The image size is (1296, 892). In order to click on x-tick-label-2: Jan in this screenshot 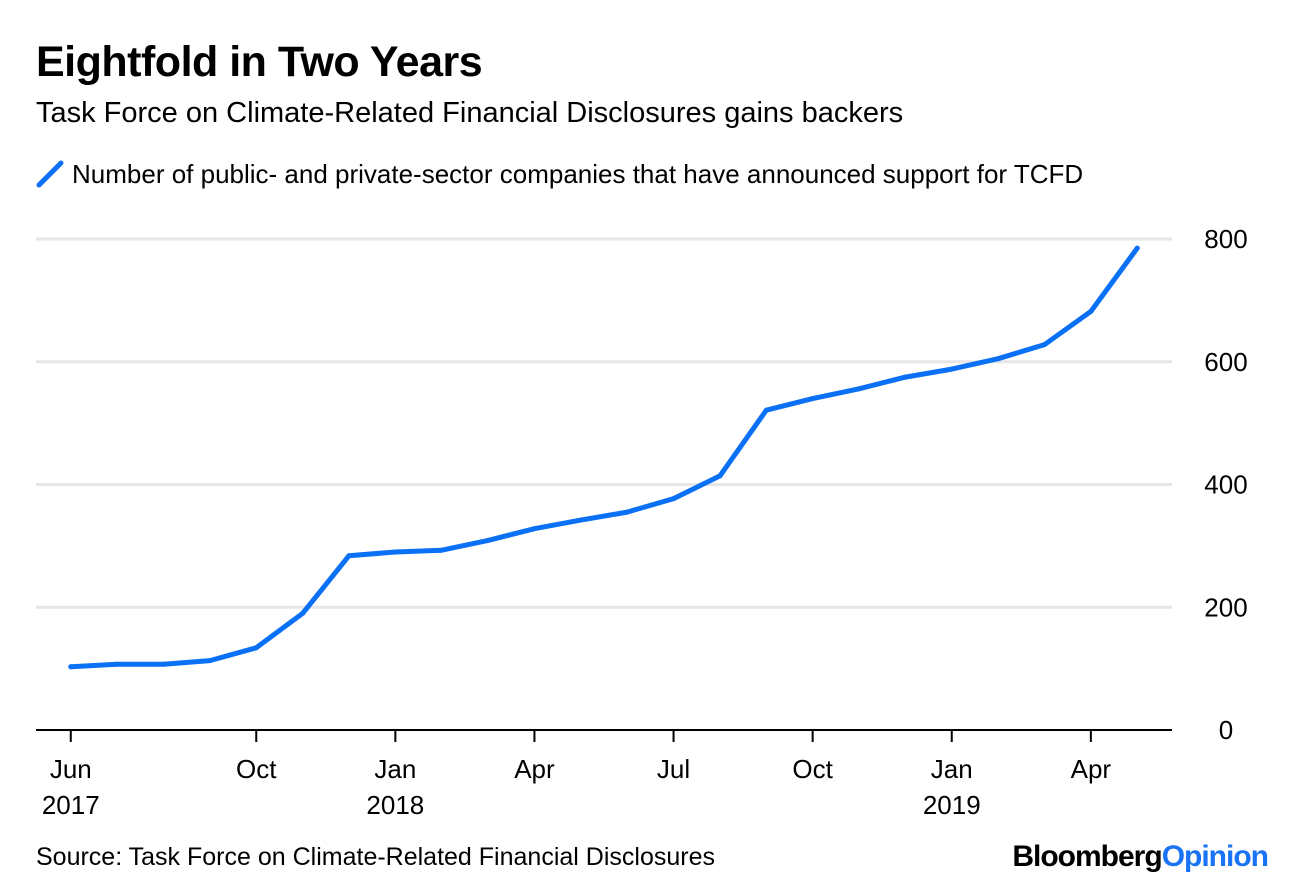, I will do `click(395, 769)`.